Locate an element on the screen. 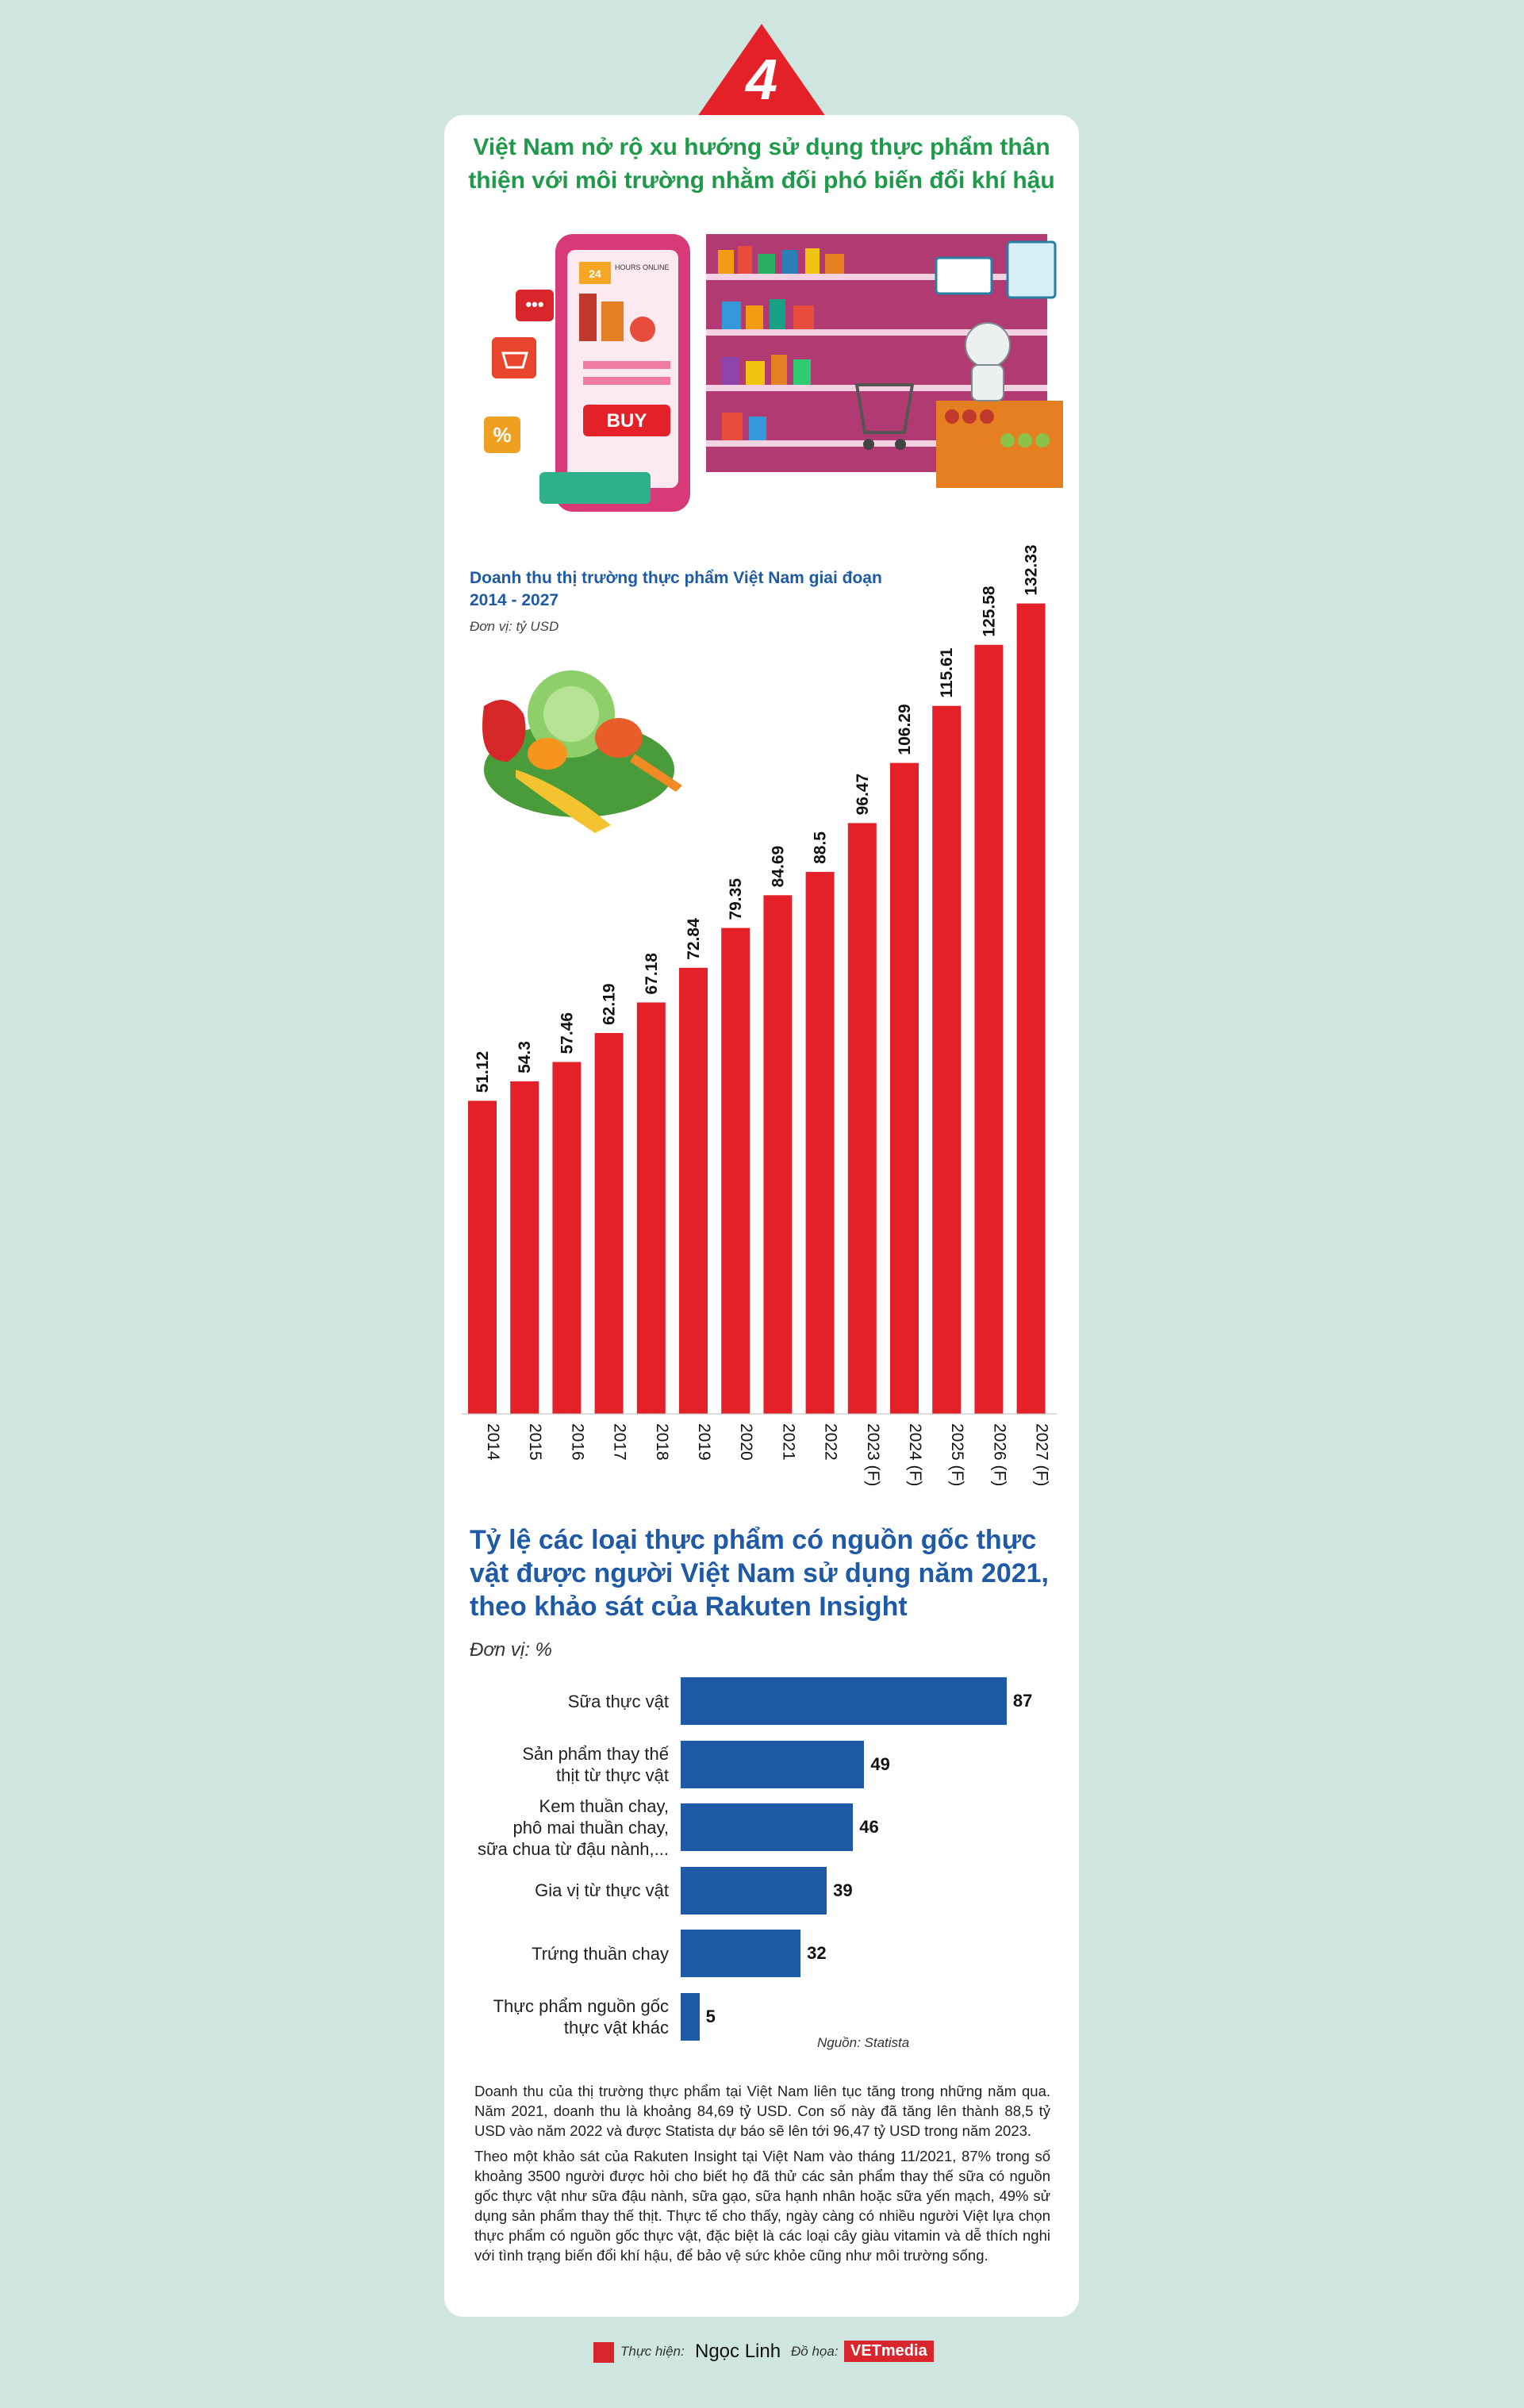  design-label: Đồ họa: is located at coordinates (815, 2352).